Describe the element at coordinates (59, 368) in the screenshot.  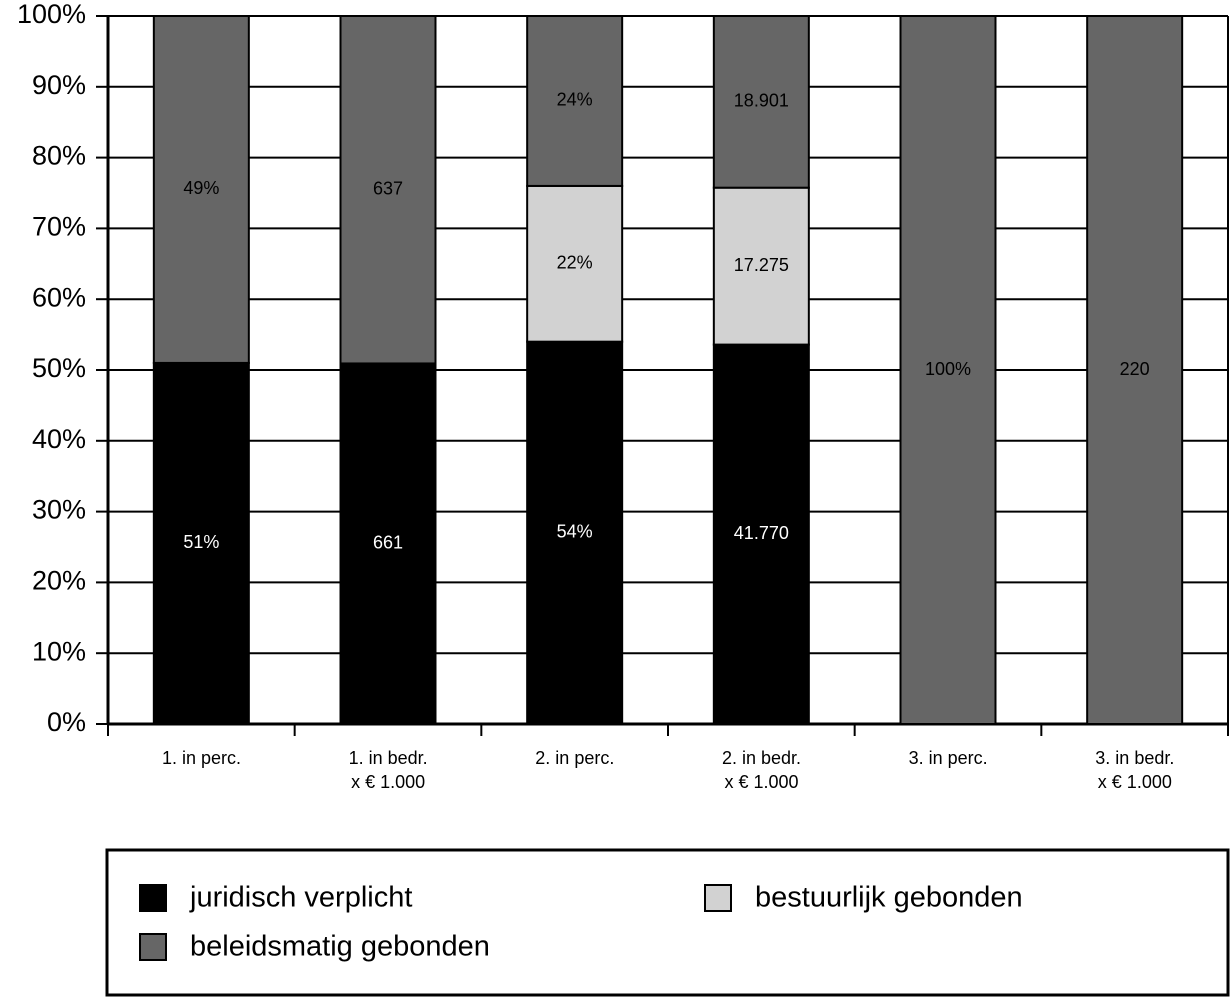
I see `y-tick-label: 50%` at that location.